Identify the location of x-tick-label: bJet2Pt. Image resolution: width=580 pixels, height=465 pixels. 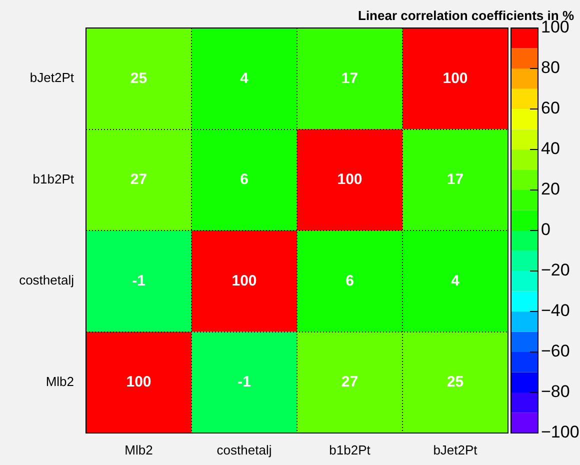
(455, 450).